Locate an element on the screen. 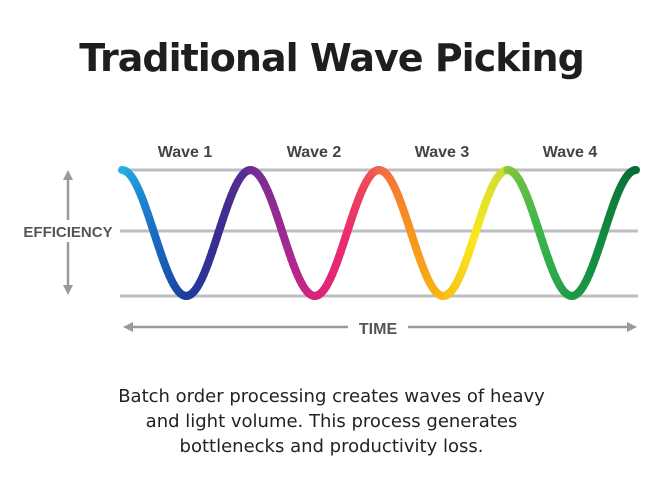  time-label: TIME is located at coordinates (378, 329).